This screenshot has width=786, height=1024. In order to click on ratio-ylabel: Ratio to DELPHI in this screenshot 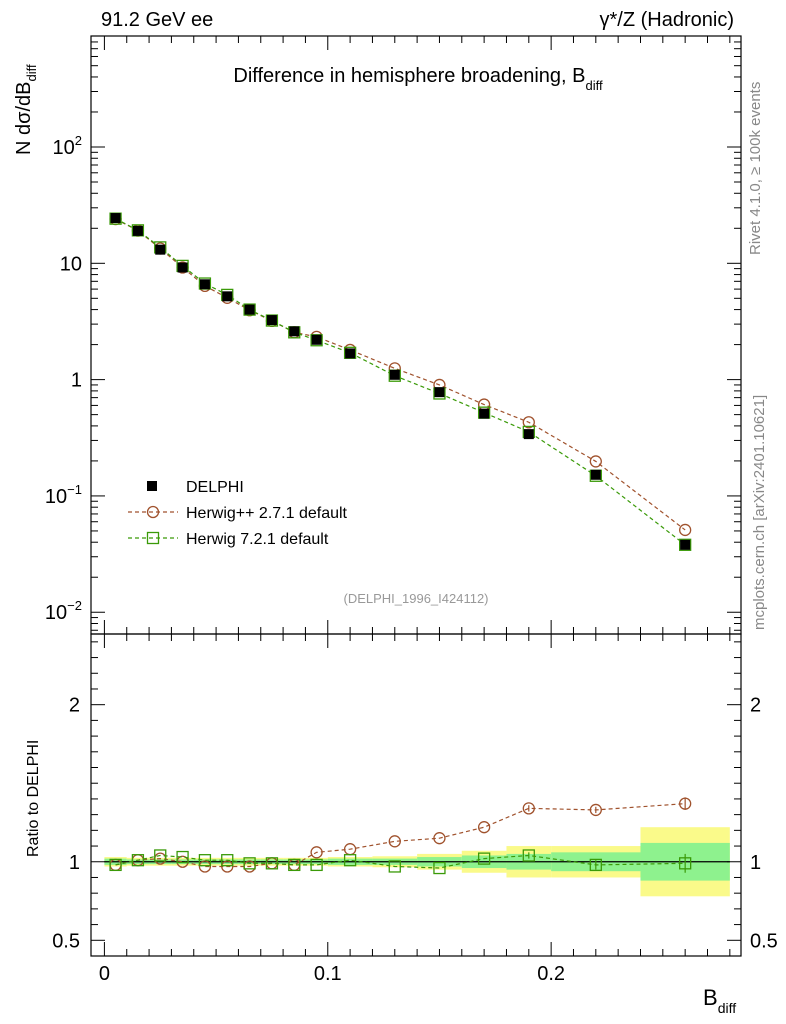, I will do `click(33, 798)`.